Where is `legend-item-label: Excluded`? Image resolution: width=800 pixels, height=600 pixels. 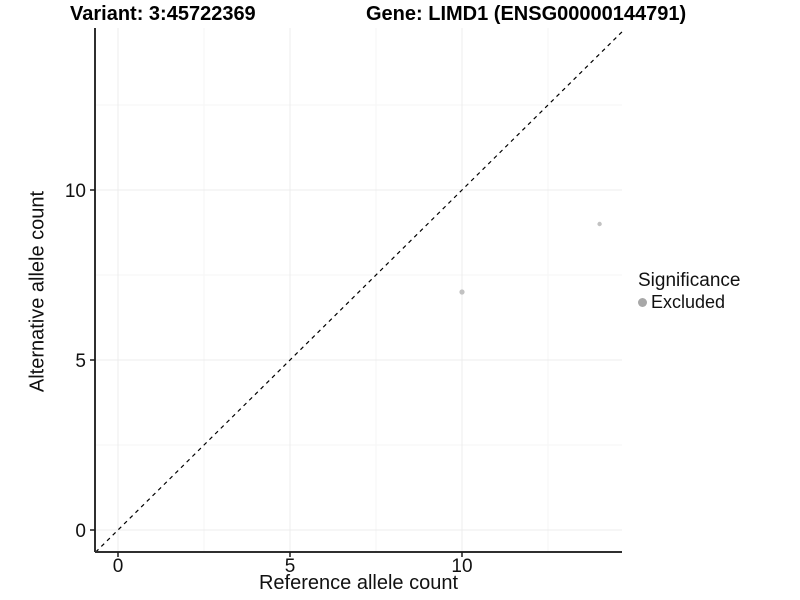
legend-item-label: Excluded is located at coordinates (688, 302).